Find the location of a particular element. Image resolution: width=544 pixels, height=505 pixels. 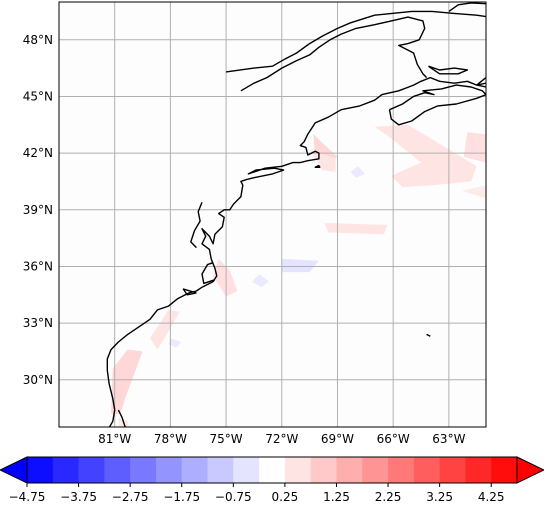

colorbar-tick-label: 0.25 is located at coordinates (285, 497).